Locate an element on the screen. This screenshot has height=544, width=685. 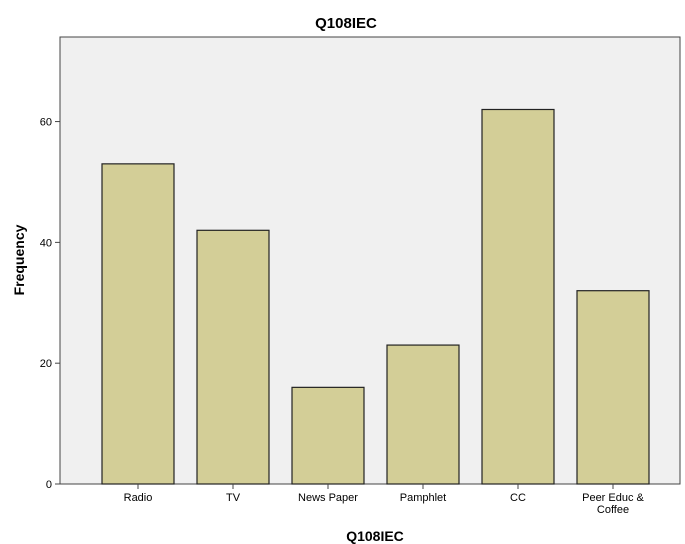
x-tick-label-2: News Paper is located at coordinates (328, 498).